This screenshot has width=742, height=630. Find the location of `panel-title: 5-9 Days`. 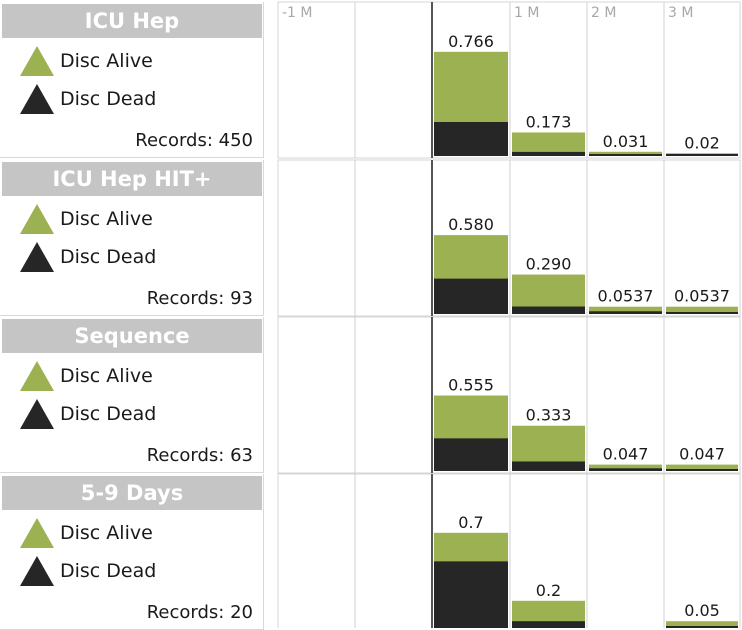

panel-title: 5-9 Days is located at coordinates (132, 493).